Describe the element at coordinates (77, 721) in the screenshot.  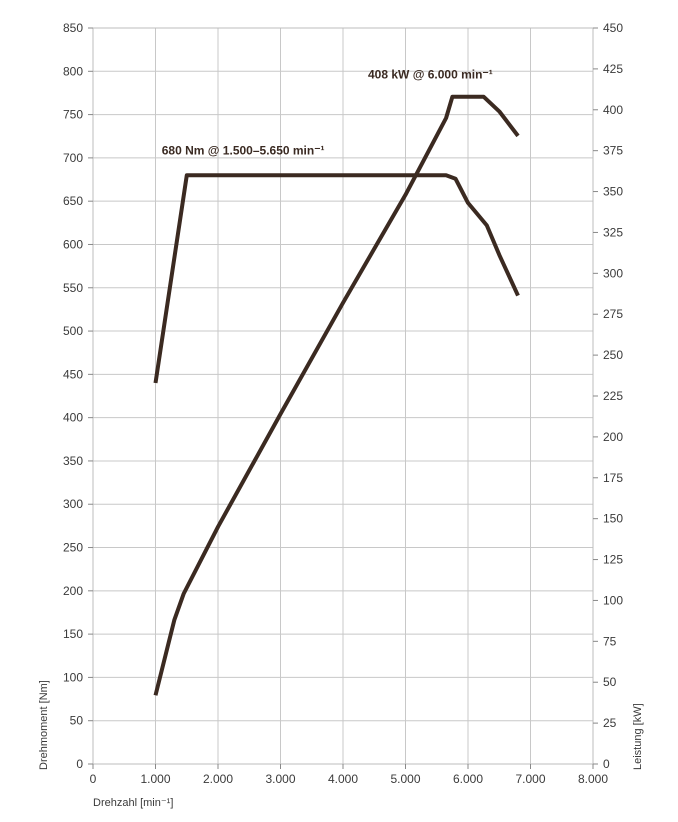
I see `left-tick-label: 50` at that location.